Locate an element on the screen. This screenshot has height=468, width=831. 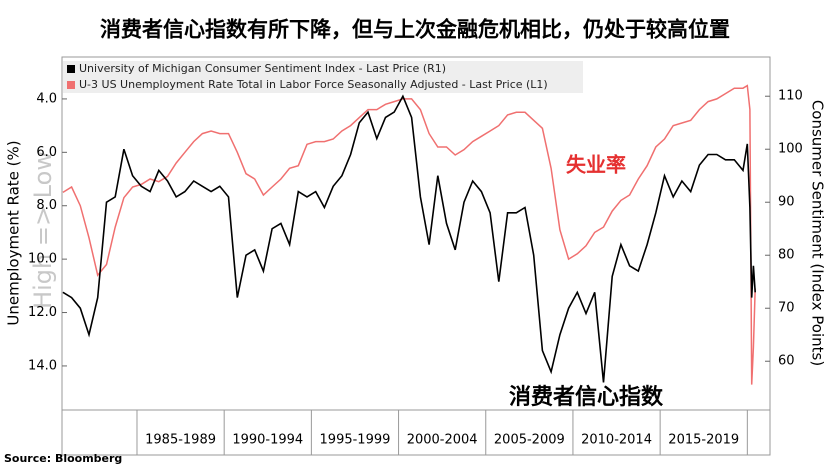
y2-tick-label: 70 is located at coordinates (786, 308).